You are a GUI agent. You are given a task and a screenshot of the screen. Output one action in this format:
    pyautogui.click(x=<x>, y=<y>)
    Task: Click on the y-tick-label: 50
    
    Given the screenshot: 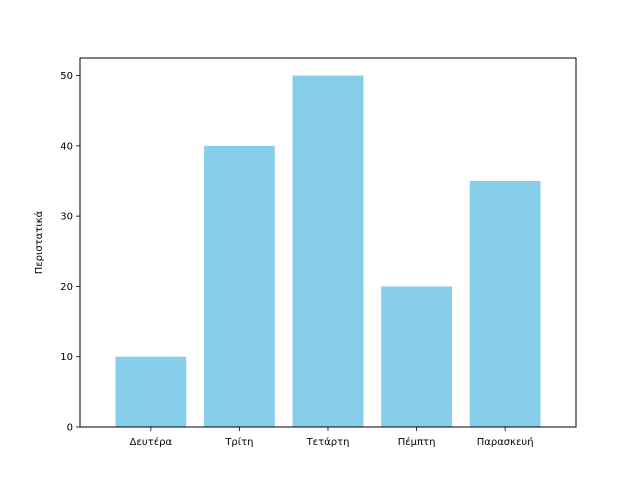 What is the action you would take?
    pyautogui.click(x=66, y=76)
    